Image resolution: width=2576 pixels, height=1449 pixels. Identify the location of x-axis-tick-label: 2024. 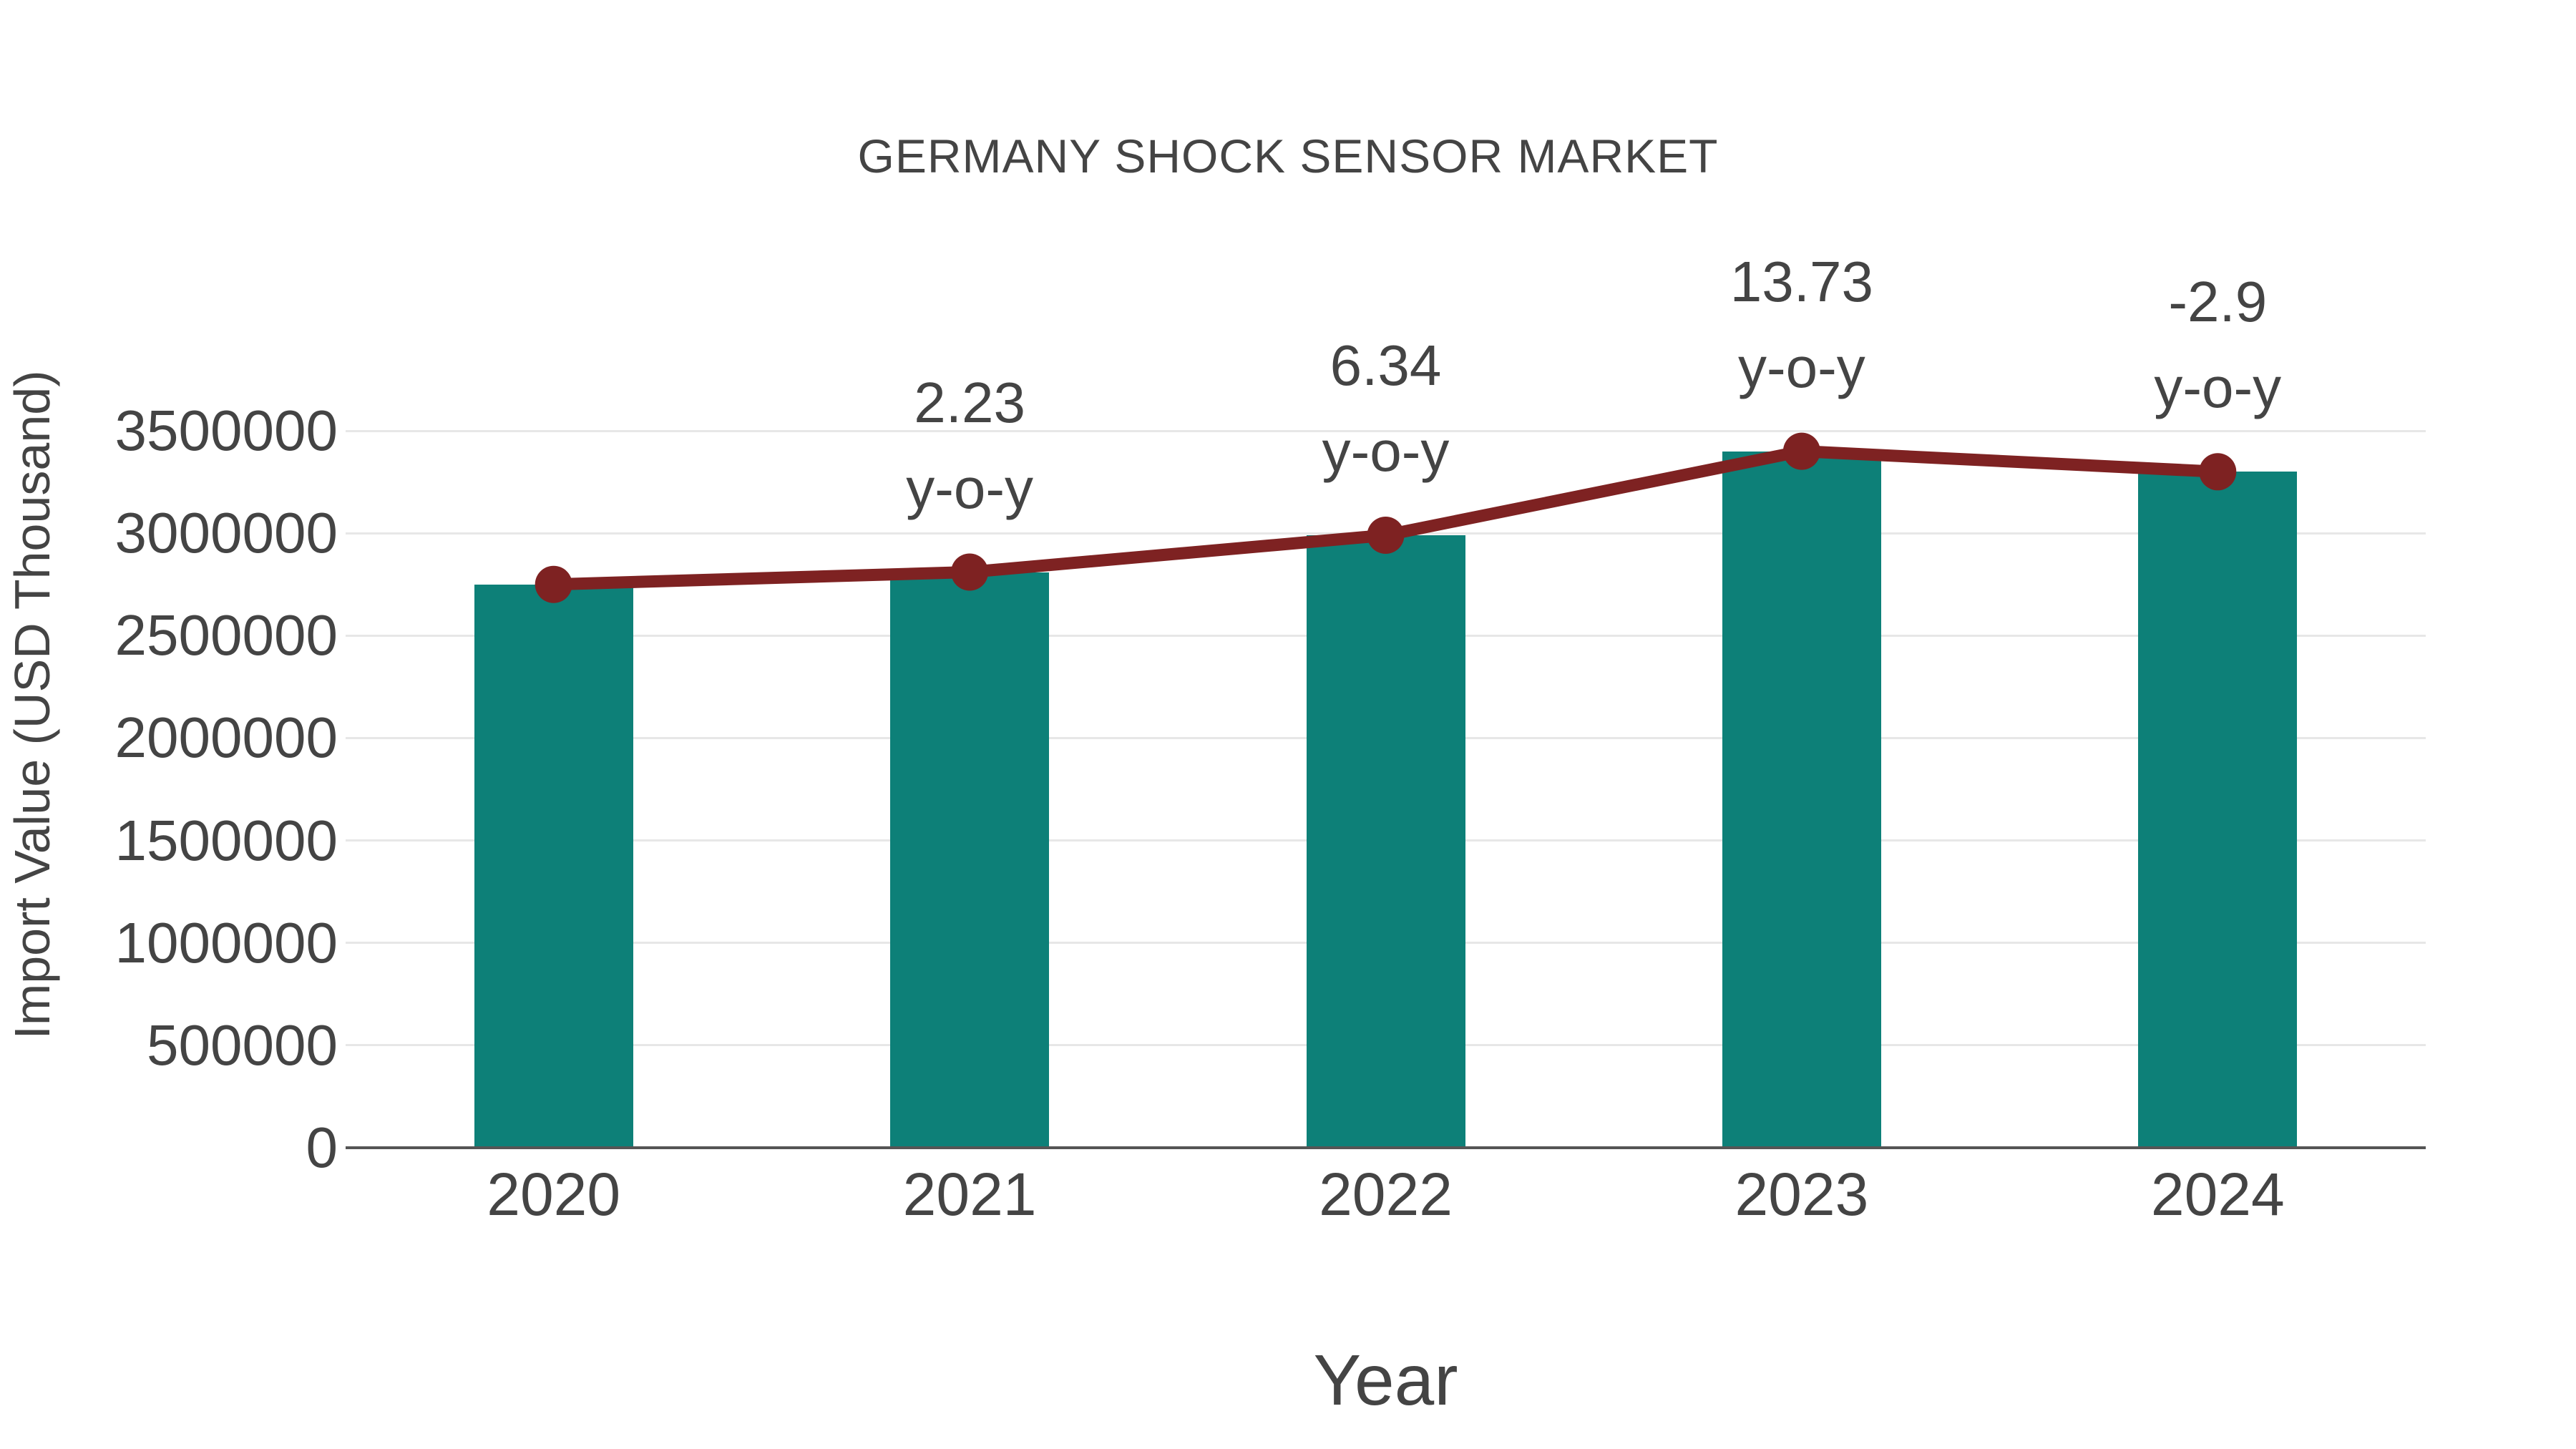
(2217, 1194).